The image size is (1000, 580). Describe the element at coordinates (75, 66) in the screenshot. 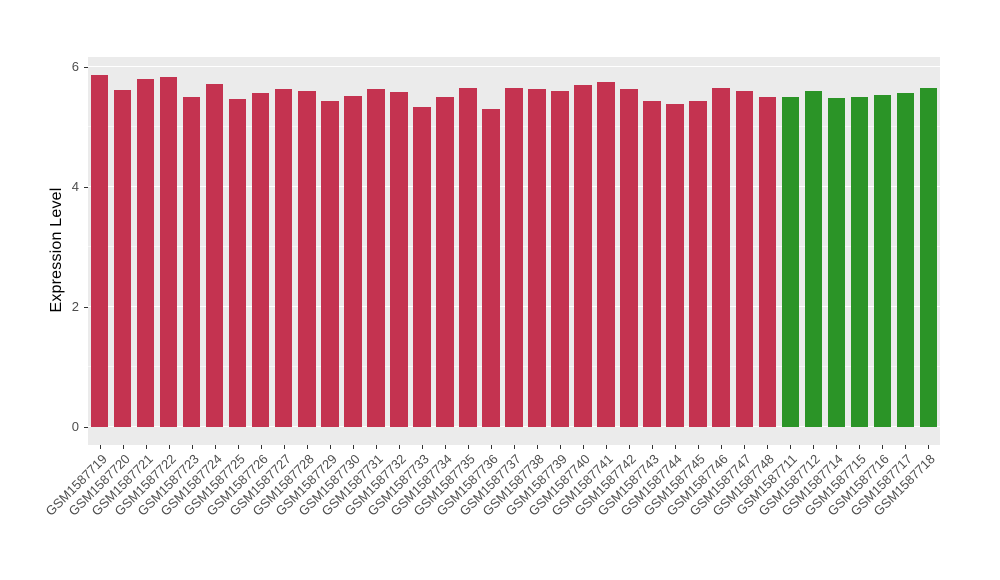

I see `y-tick-label: 6` at that location.